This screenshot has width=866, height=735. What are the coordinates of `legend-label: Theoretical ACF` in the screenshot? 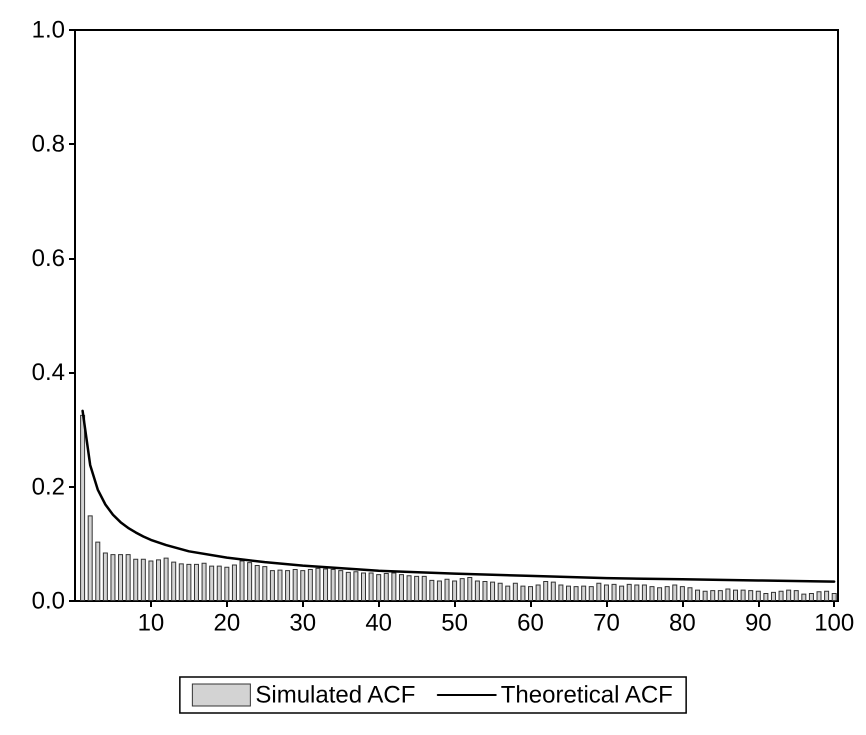 It's located at (586, 695).